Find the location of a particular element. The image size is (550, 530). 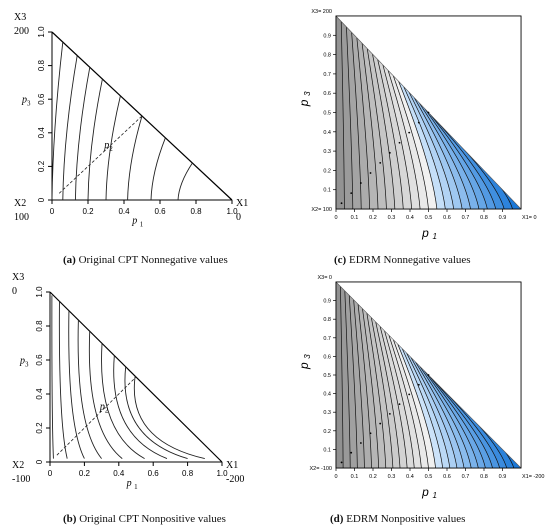

x-tick-label: 0.1 is located at coordinates (355, 477).